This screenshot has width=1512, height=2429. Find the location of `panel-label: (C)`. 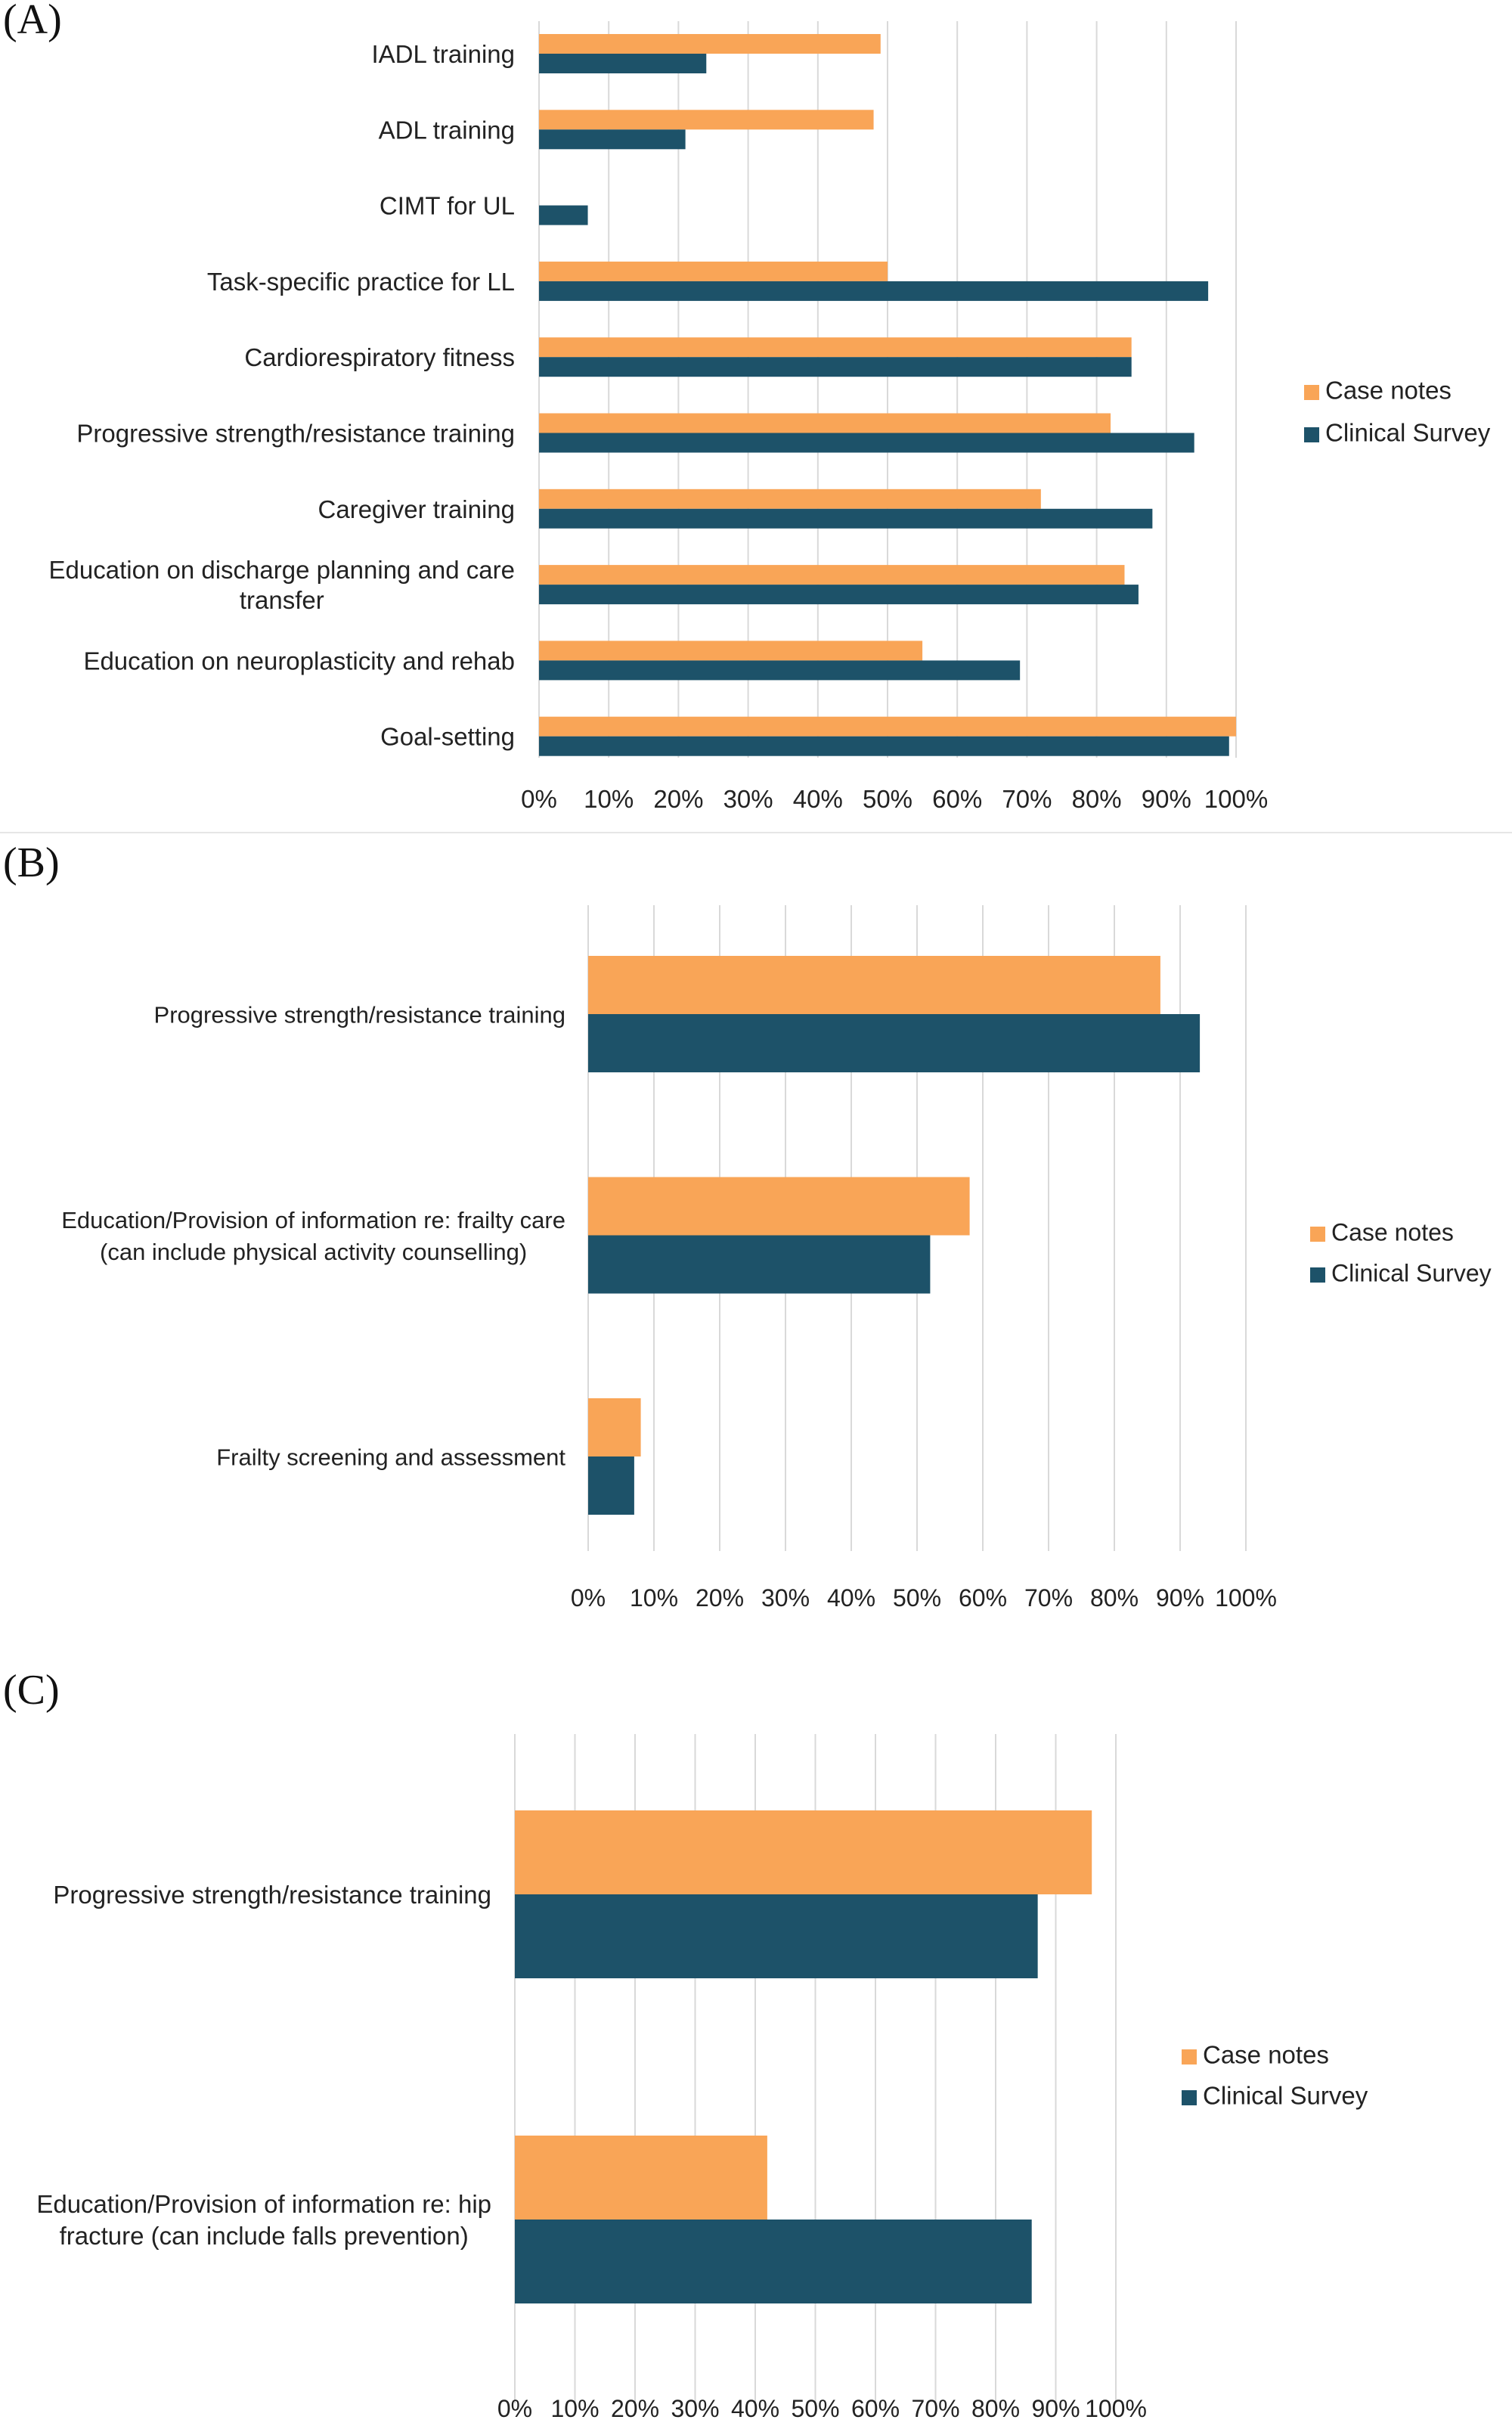

panel-label: (C) is located at coordinates (32, 1690).